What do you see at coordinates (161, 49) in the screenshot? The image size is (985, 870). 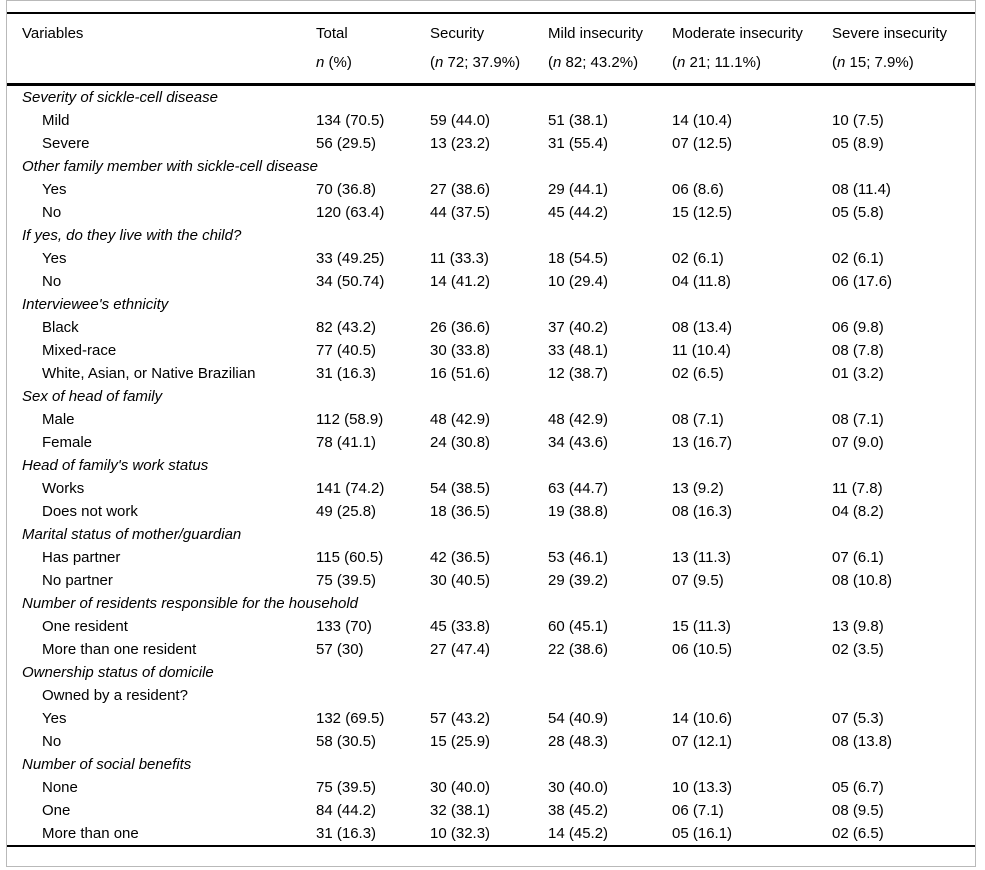 I see `column-header-variables: Variables` at bounding box center [161, 49].